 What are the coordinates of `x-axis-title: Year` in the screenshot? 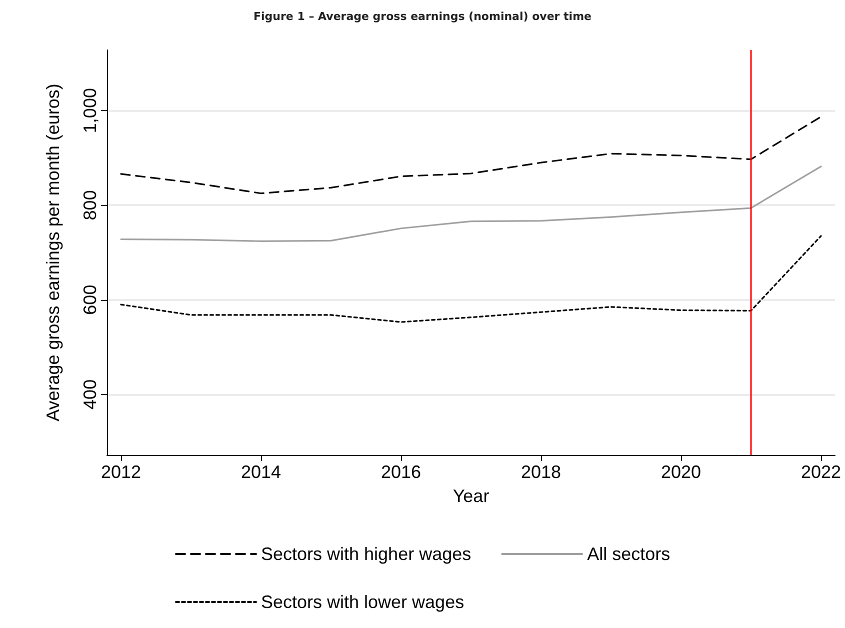 It's located at (471, 496).